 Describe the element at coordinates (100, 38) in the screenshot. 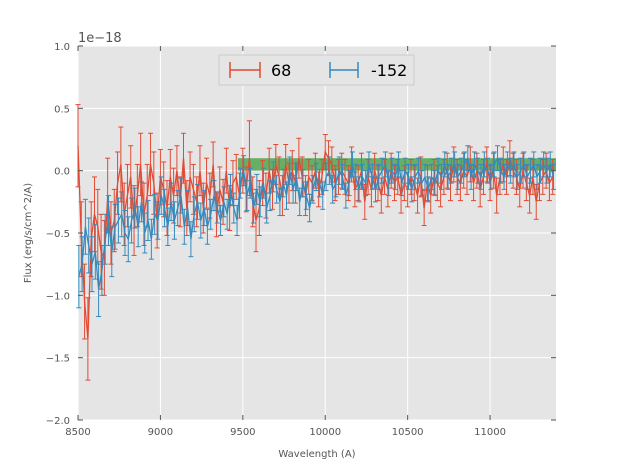

I see `y-offset-text: 1e−18` at that location.